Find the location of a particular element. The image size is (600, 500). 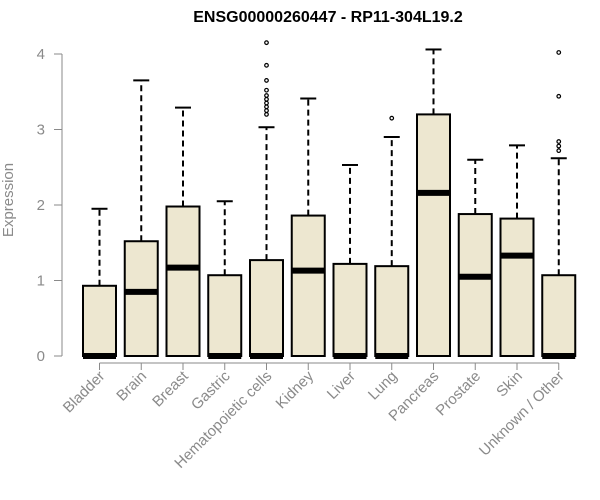

y-tick-label: 4 is located at coordinates (41, 54).